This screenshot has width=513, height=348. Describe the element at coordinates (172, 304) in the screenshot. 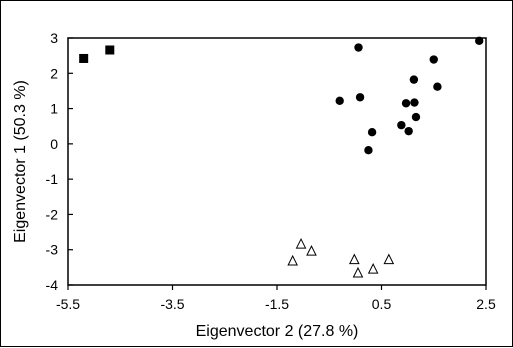

I see `x-tick-label: -3.5` at that location.